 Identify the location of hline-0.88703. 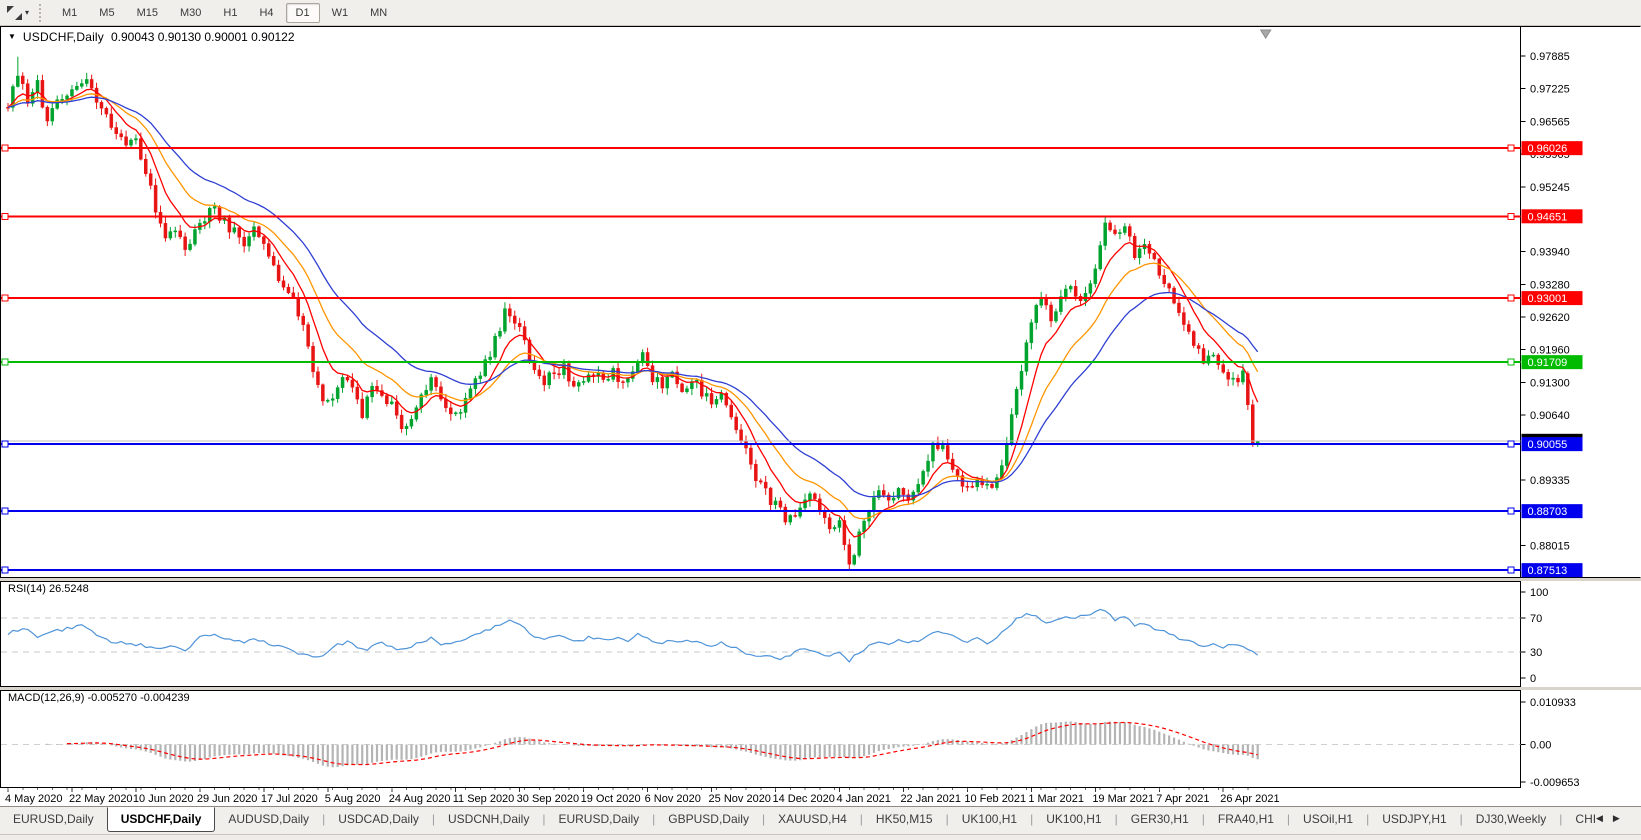
(761, 511).